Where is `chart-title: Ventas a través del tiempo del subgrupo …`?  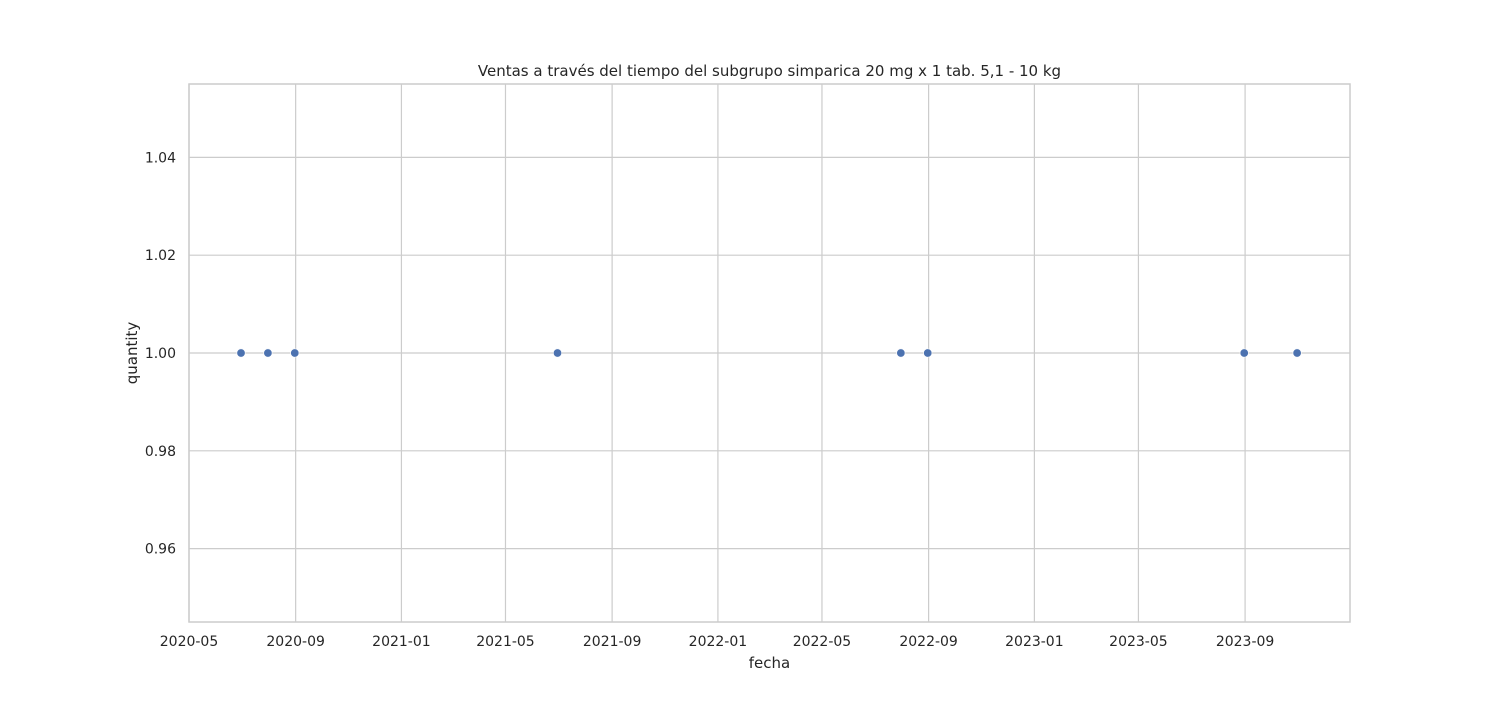
chart-title: Ventas a través del tiempo del subgrupo … is located at coordinates (769, 71).